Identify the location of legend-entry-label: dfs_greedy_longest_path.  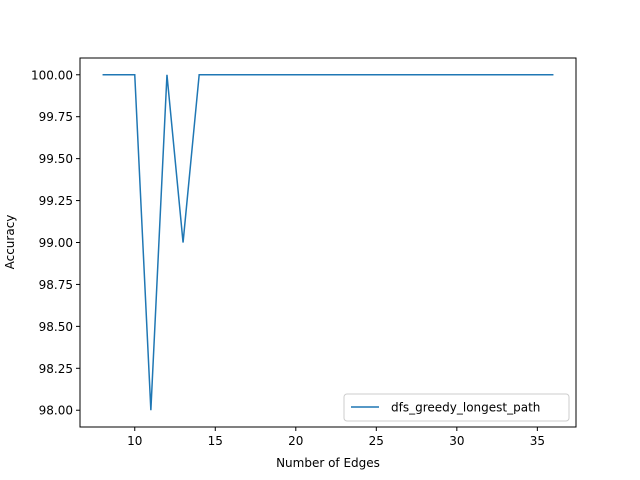
(465, 408).